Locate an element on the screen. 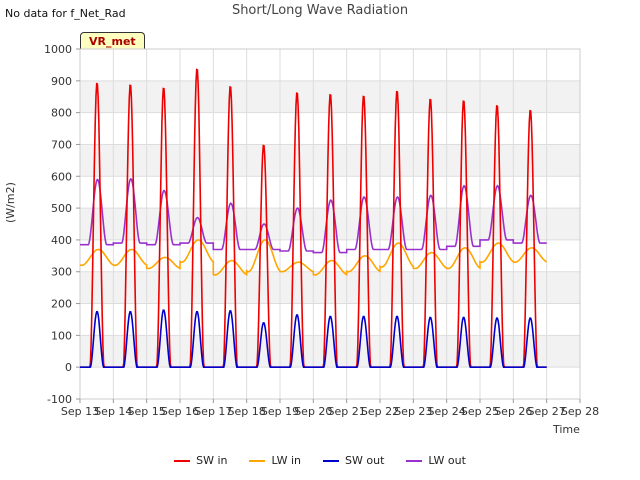  legend-item-sw-in: SW in is located at coordinates (200, 460).